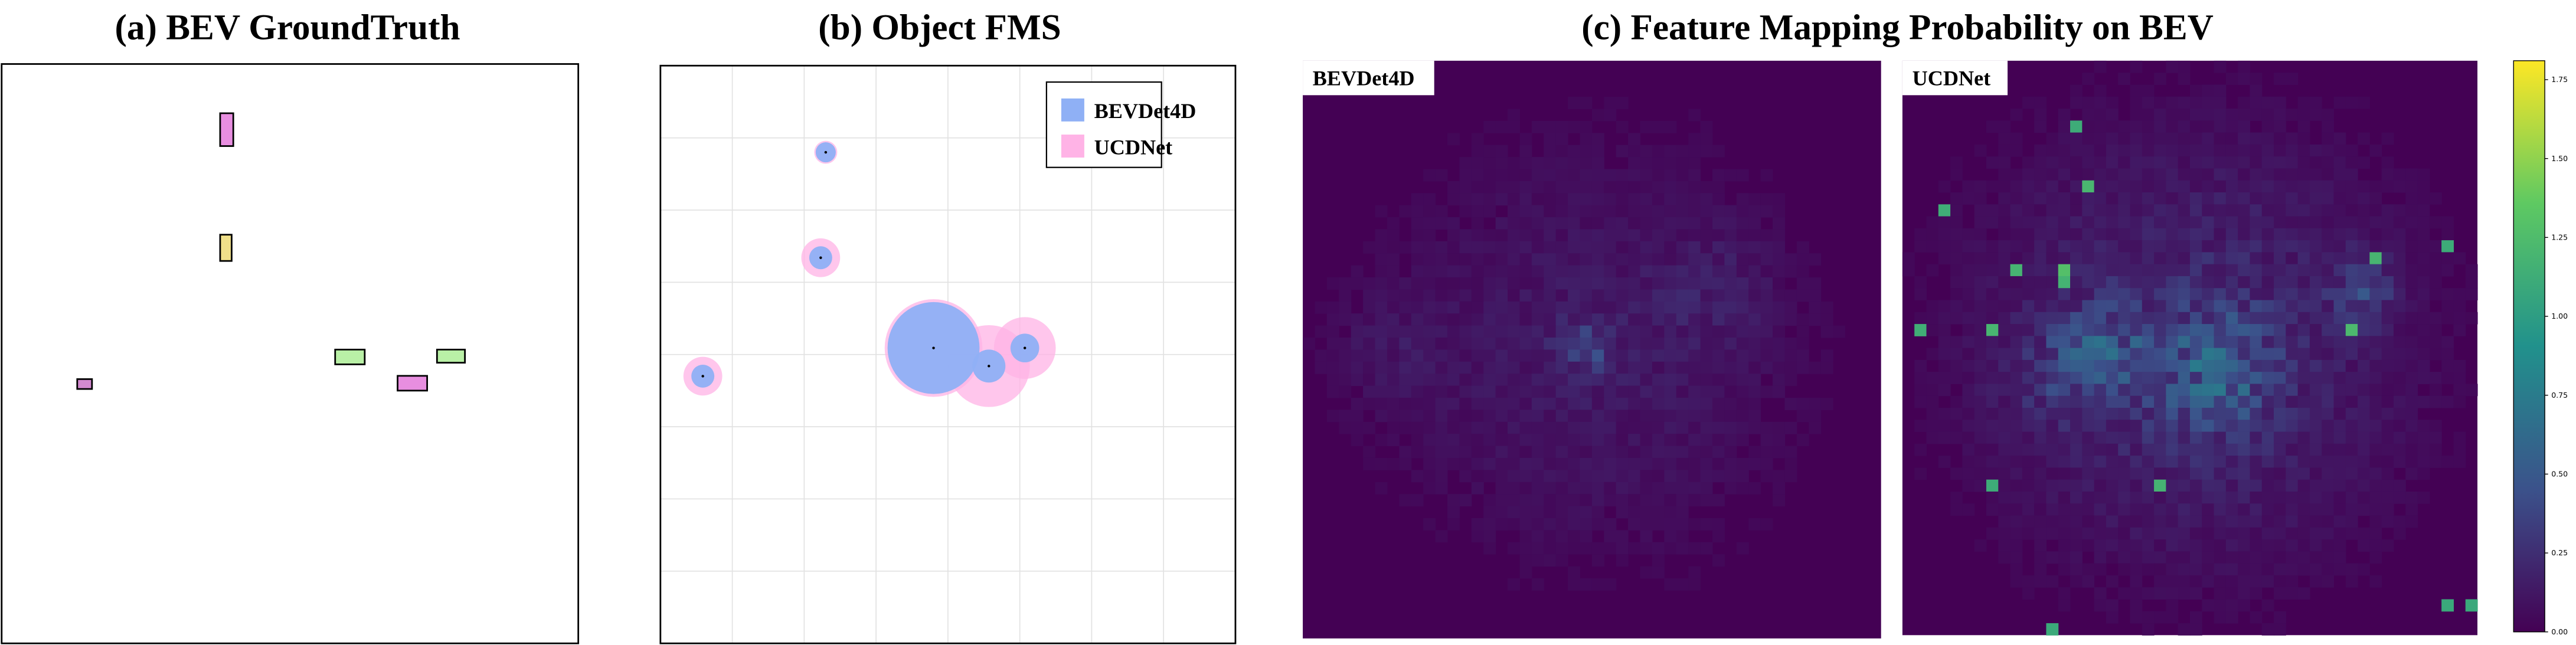 This screenshot has height=645, width=2576. What do you see at coordinates (2559, 631) in the screenshot?
I see `colorbar-tick-label: 0.00` at bounding box center [2559, 631].